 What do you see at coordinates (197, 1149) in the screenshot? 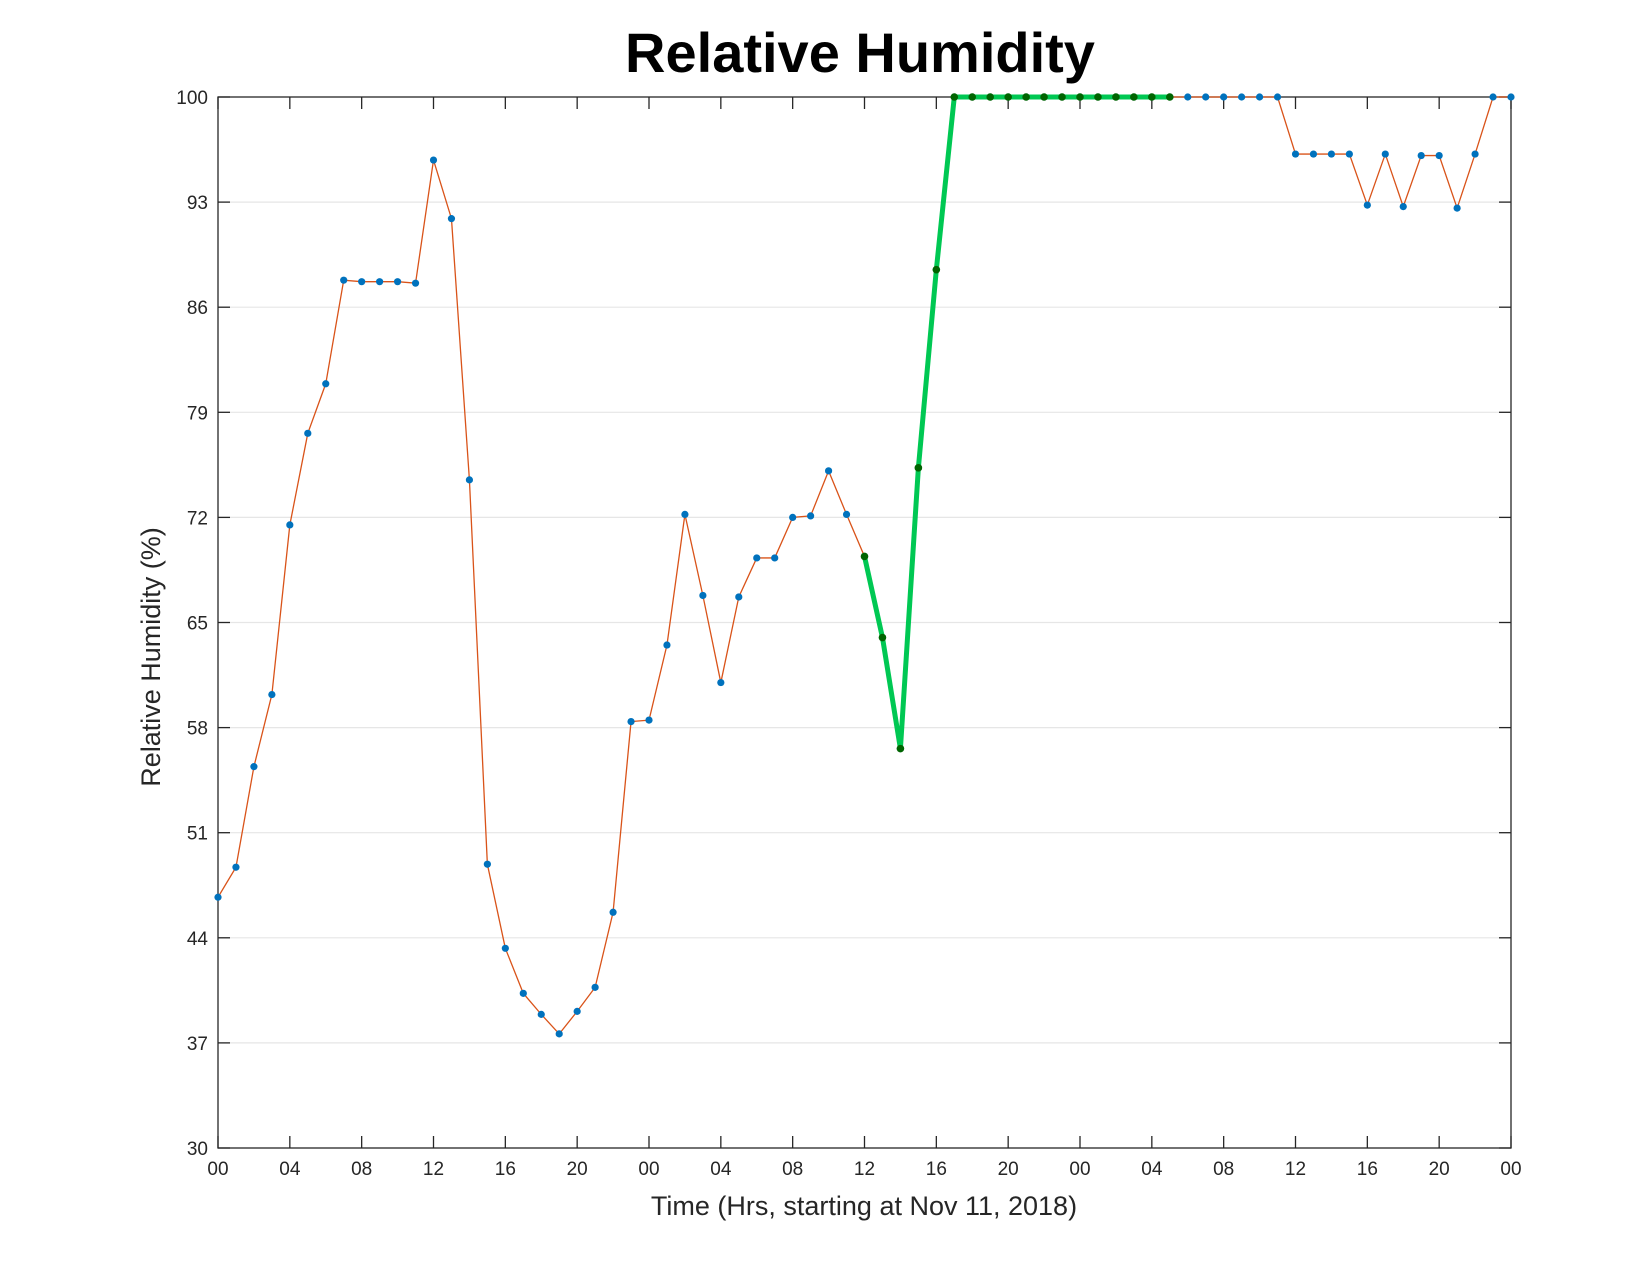
I see `y-tick-label: 30` at bounding box center [197, 1149].